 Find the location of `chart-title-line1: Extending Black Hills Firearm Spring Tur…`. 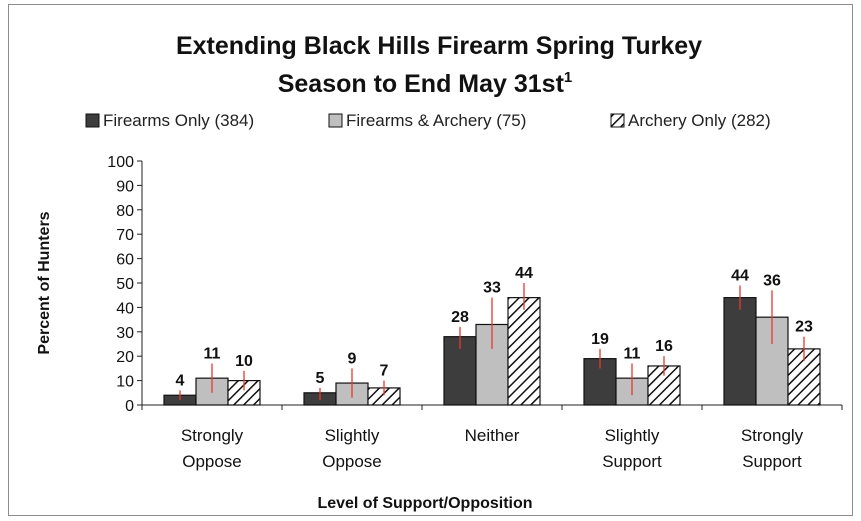

chart-title-line1: Extending Black Hills Firearm Spring Tur… is located at coordinates (439, 46).